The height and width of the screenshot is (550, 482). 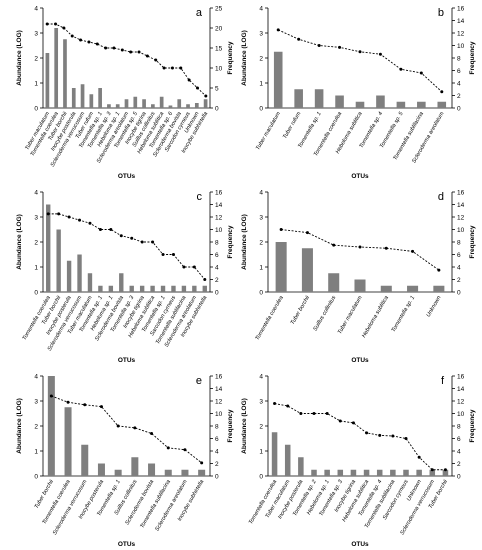 What do you see at coordinates (270, 318) in the screenshot?
I see `category-label: Tomentella coerulea` at bounding box center [270, 318].